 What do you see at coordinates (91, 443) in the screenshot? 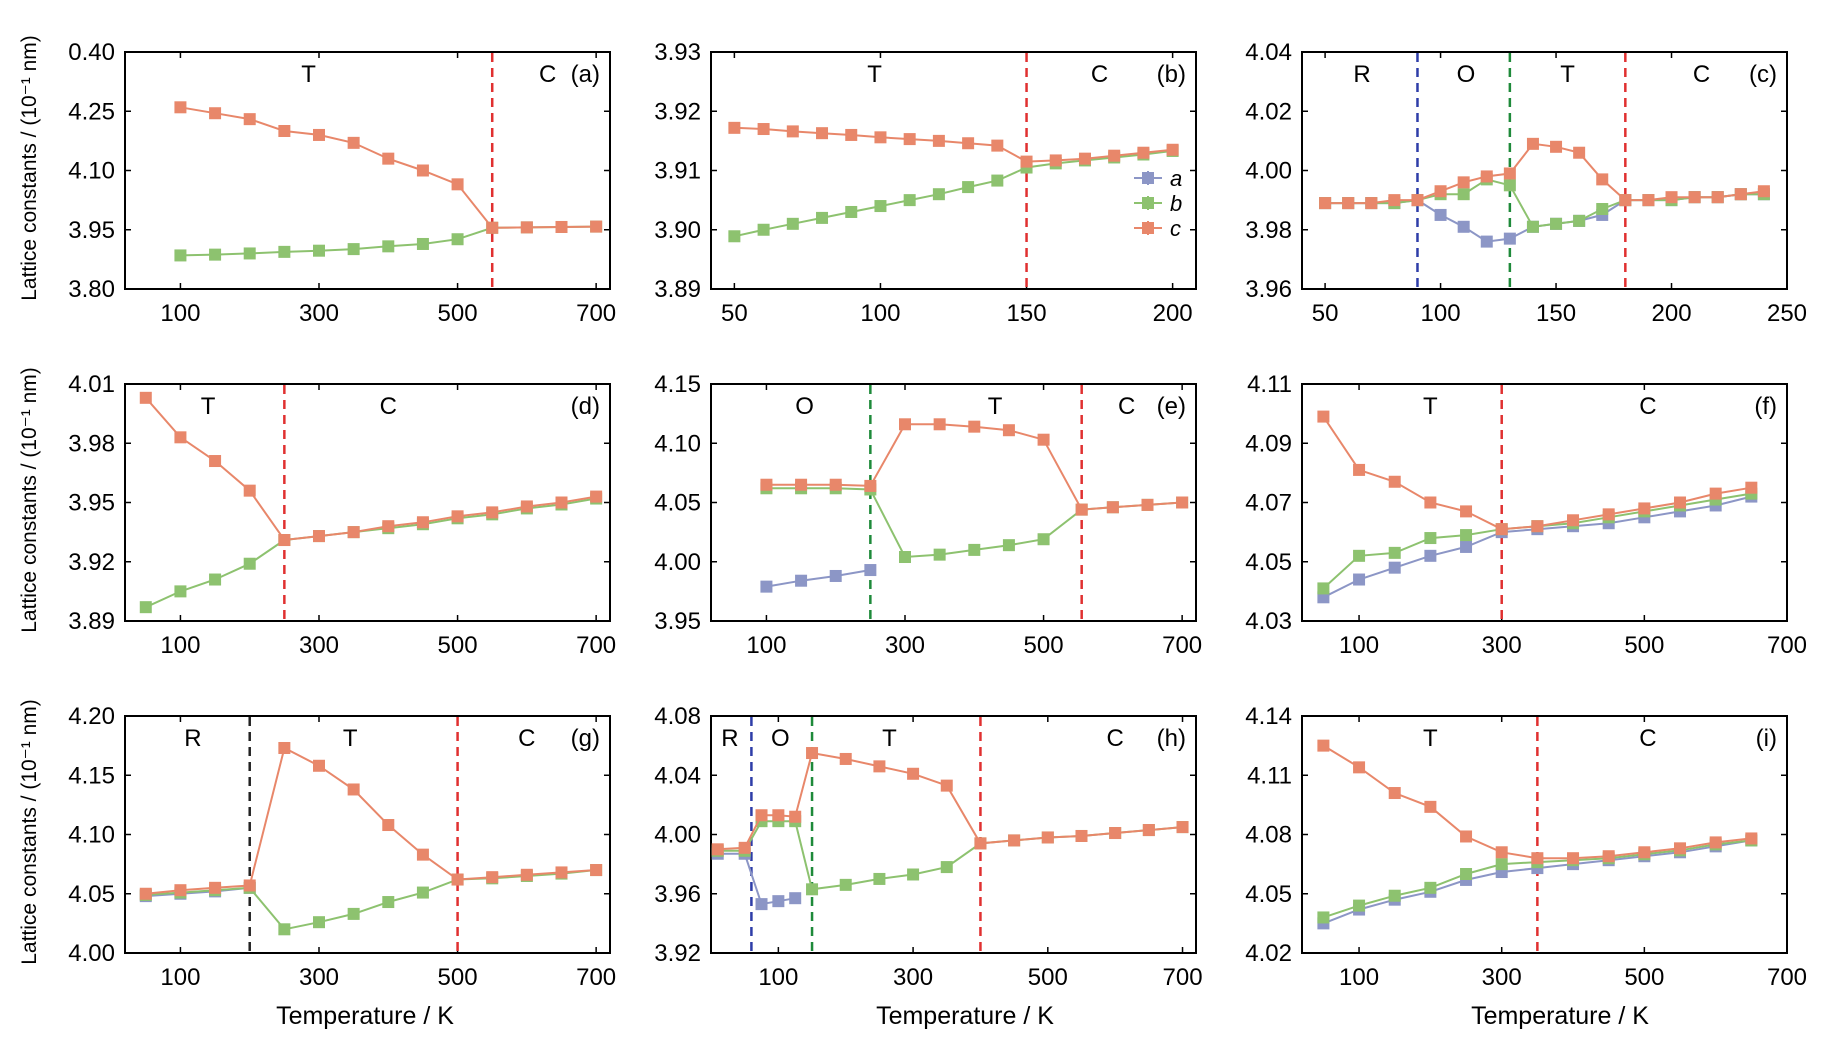
I see `y-tick-label: 3.98` at bounding box center [91, 443].